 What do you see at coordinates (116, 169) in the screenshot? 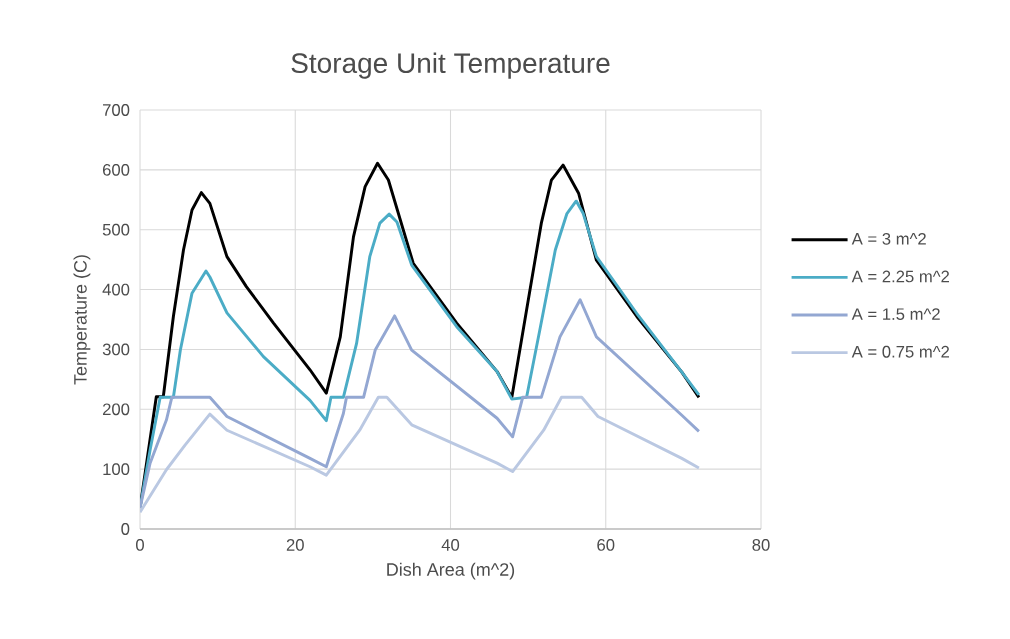
I see `y-tick-label: 600` at bounding box center [116, 169].